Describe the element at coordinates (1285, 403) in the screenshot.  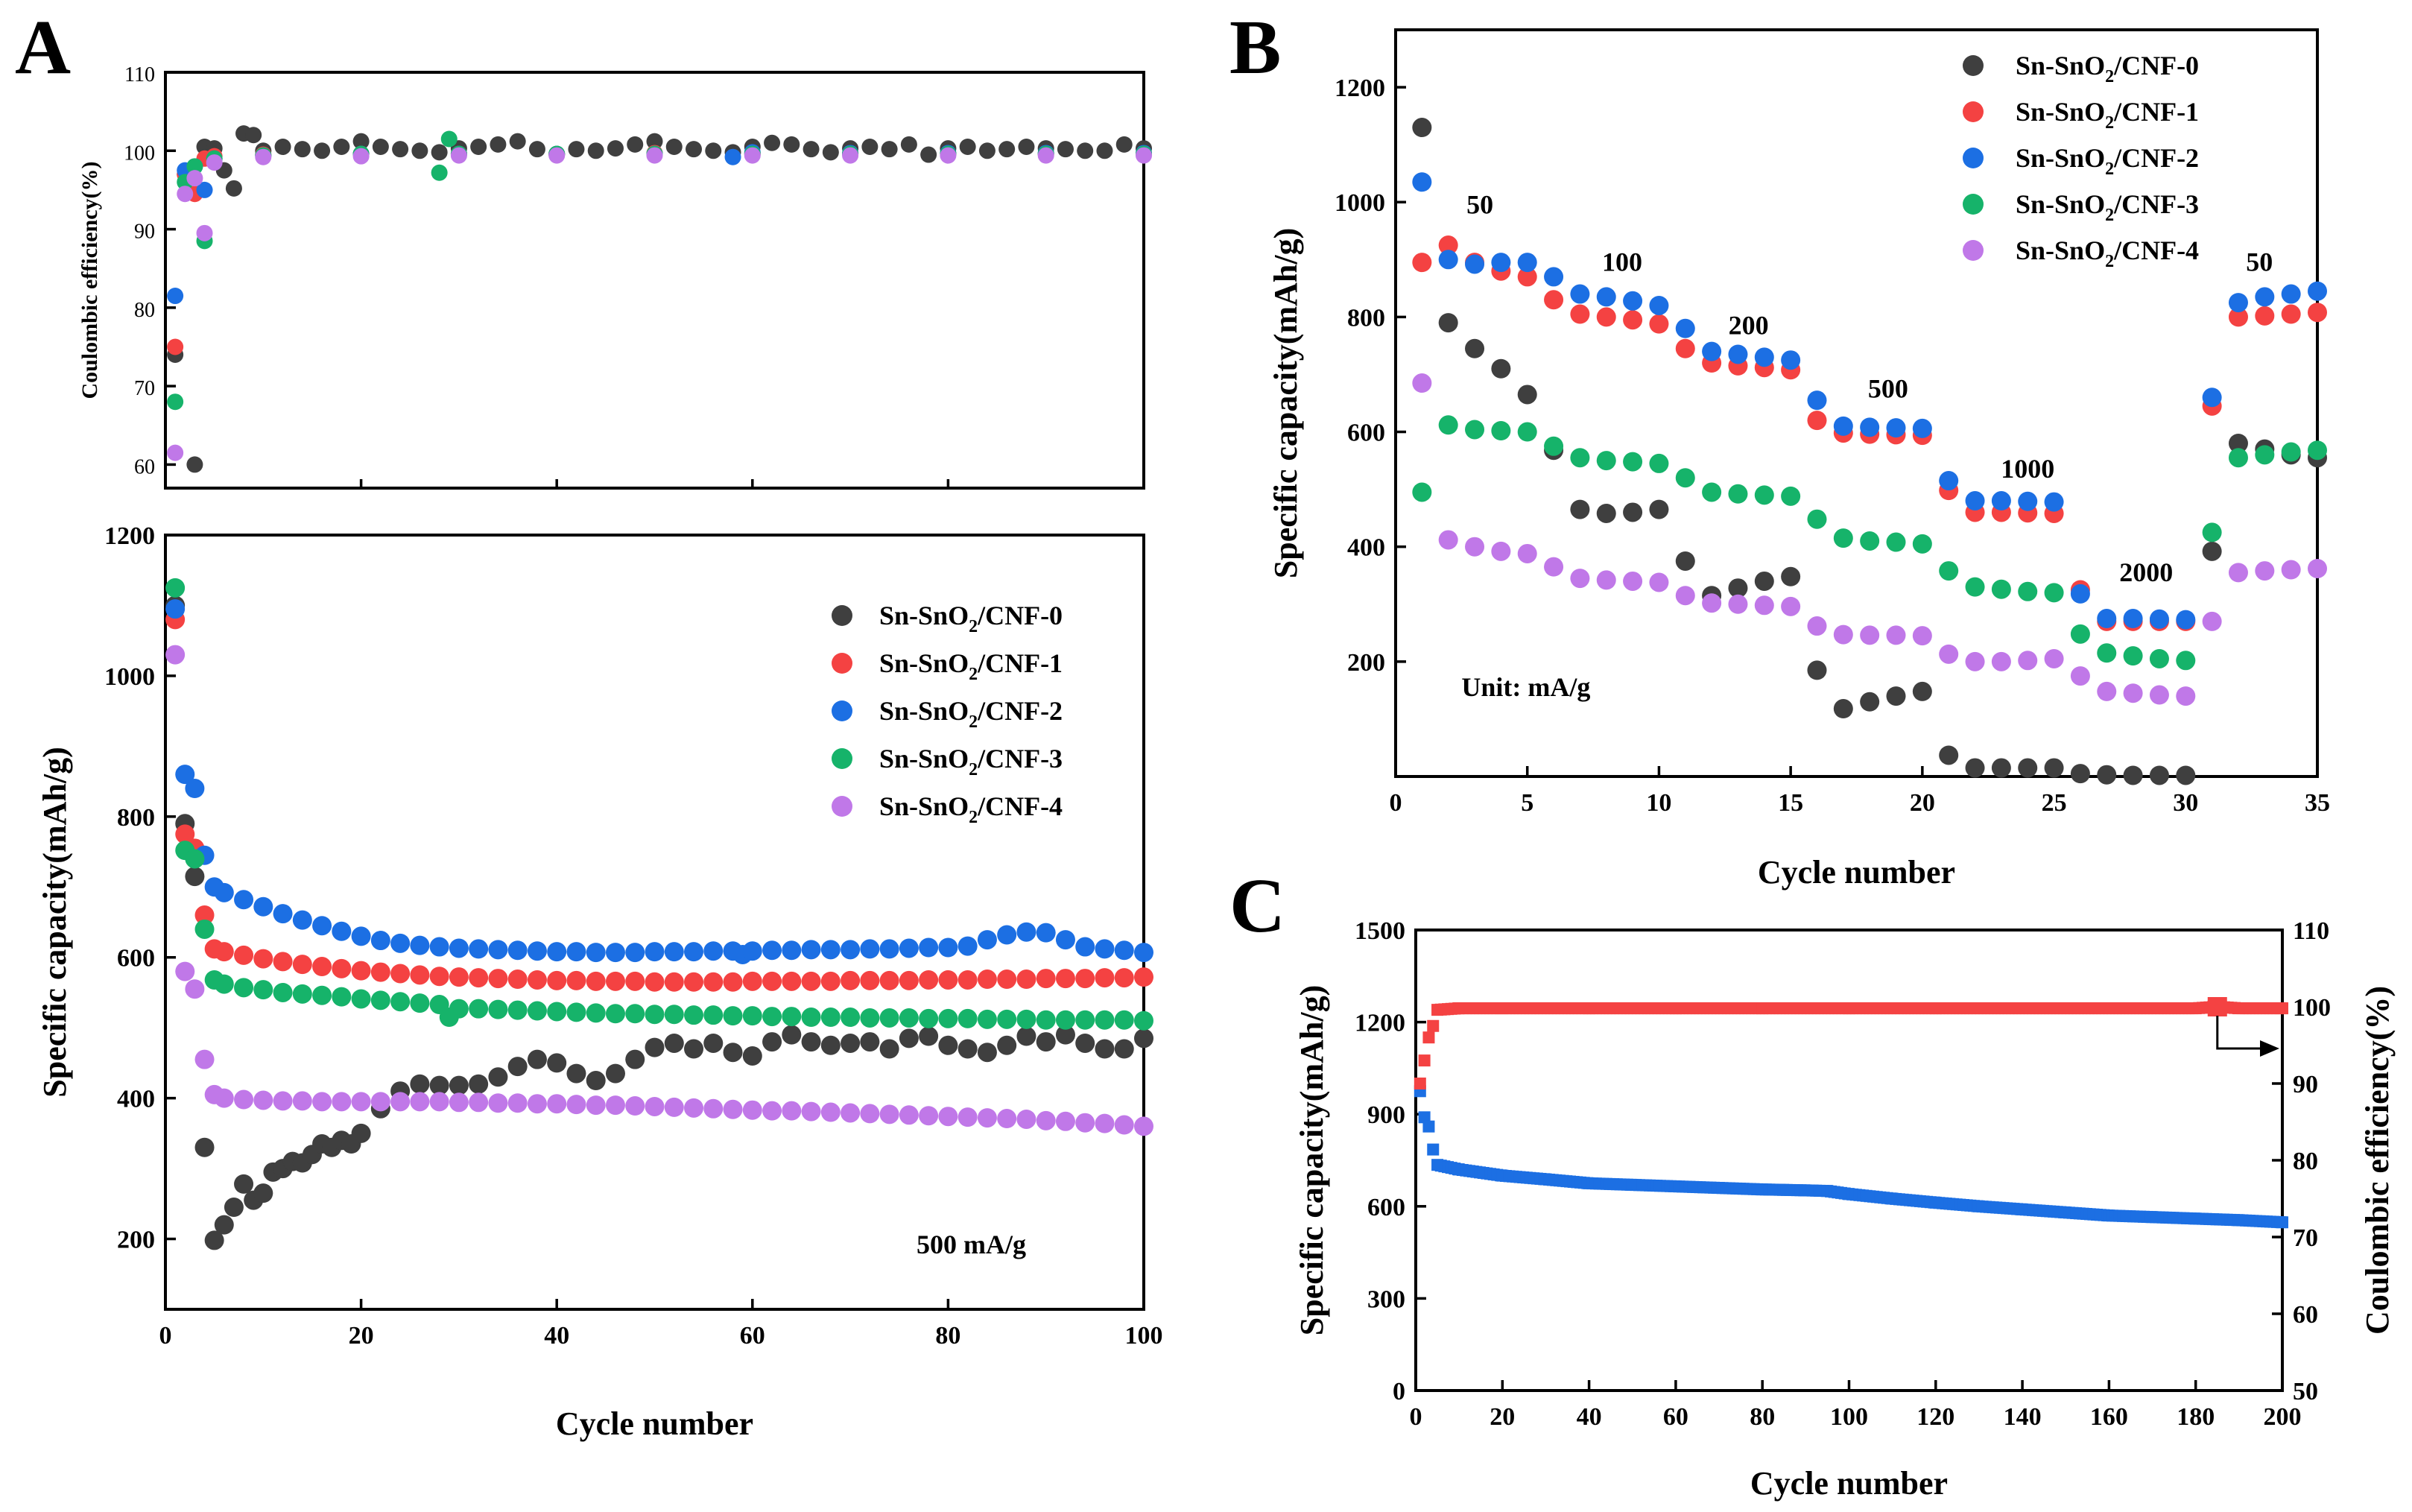
I see `y-axis-title: Specific capacity(mAh/g)` at that location.